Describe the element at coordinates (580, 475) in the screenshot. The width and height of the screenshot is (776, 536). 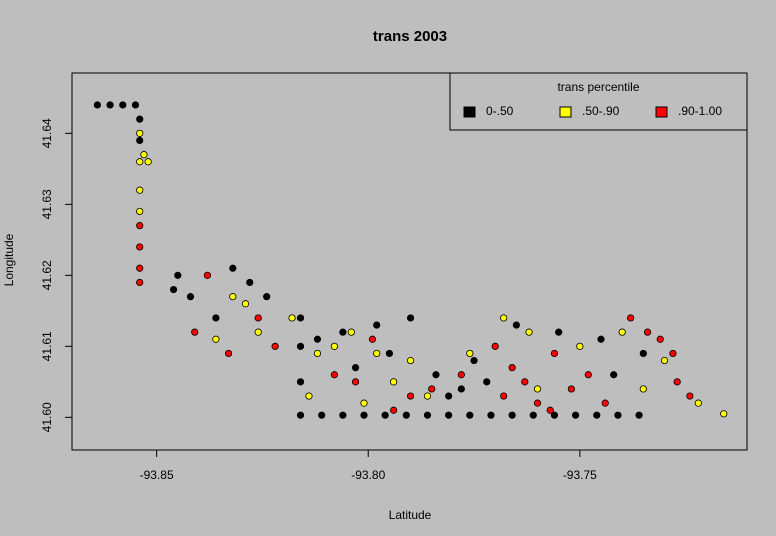
I see `x-tick-label: -93.75` at that location.